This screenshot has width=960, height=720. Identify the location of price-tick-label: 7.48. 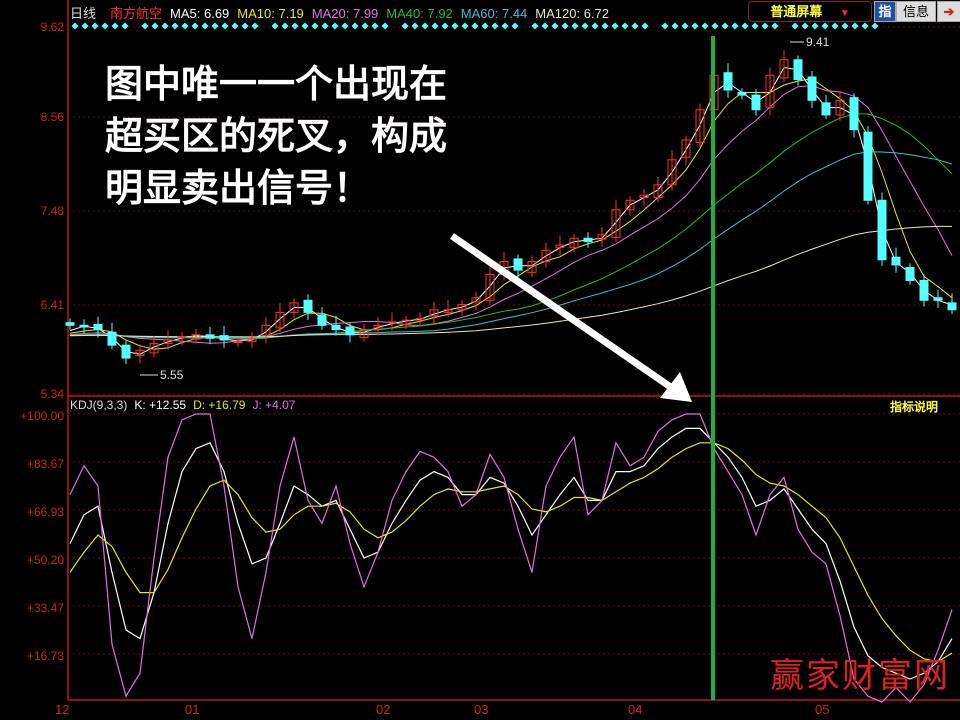
(52, 211).